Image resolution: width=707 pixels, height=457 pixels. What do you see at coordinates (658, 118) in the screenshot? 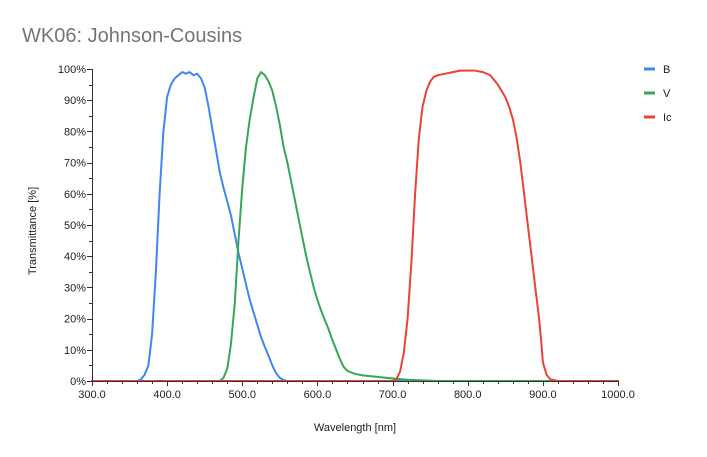
I see `legend-item-ic: Ic` at bounding box center [658, 118].